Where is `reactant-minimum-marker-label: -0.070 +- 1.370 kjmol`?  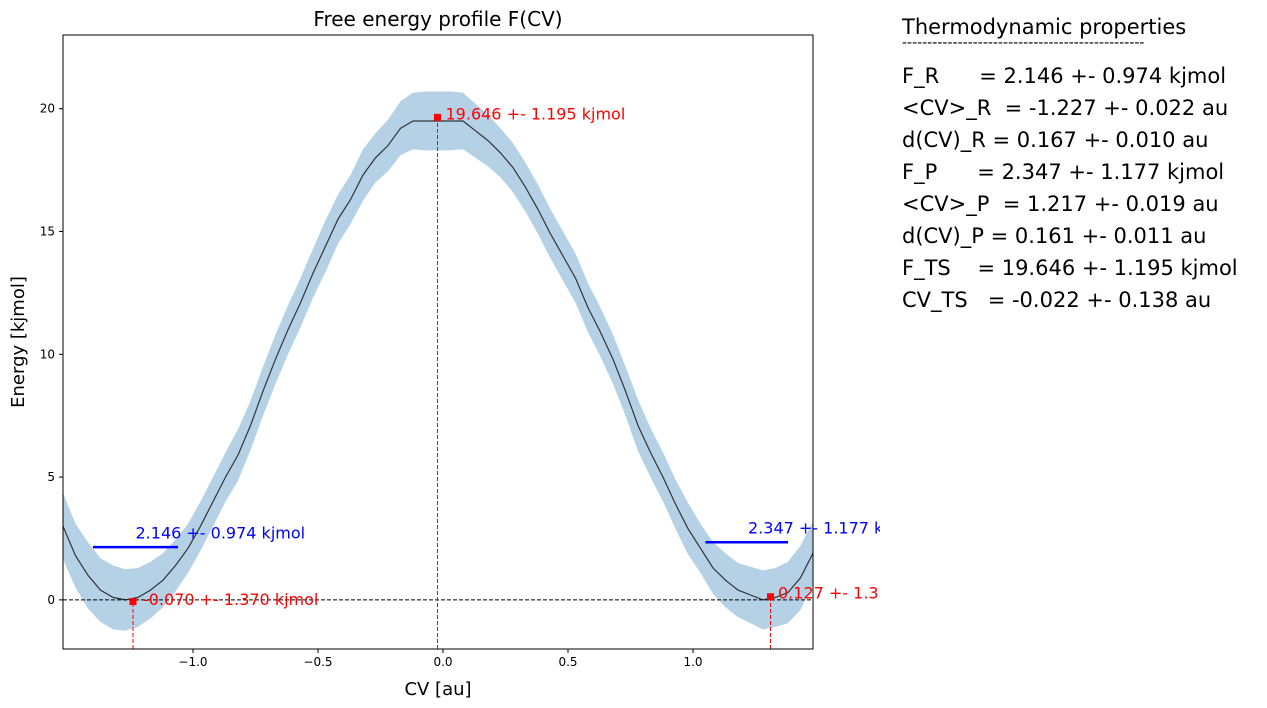
reactant-minimum-marker-label: -0.070 +- 1.370 kjmol is located at coordinates (230, 599).